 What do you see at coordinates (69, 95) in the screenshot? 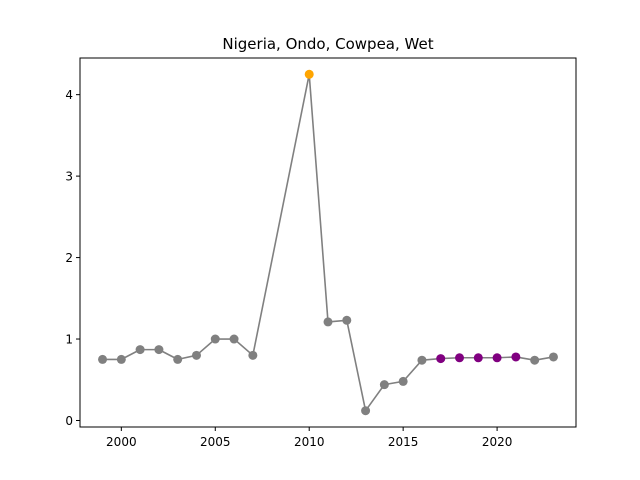
I see `y-tick-label: 4` at bounding box center [69, 95].